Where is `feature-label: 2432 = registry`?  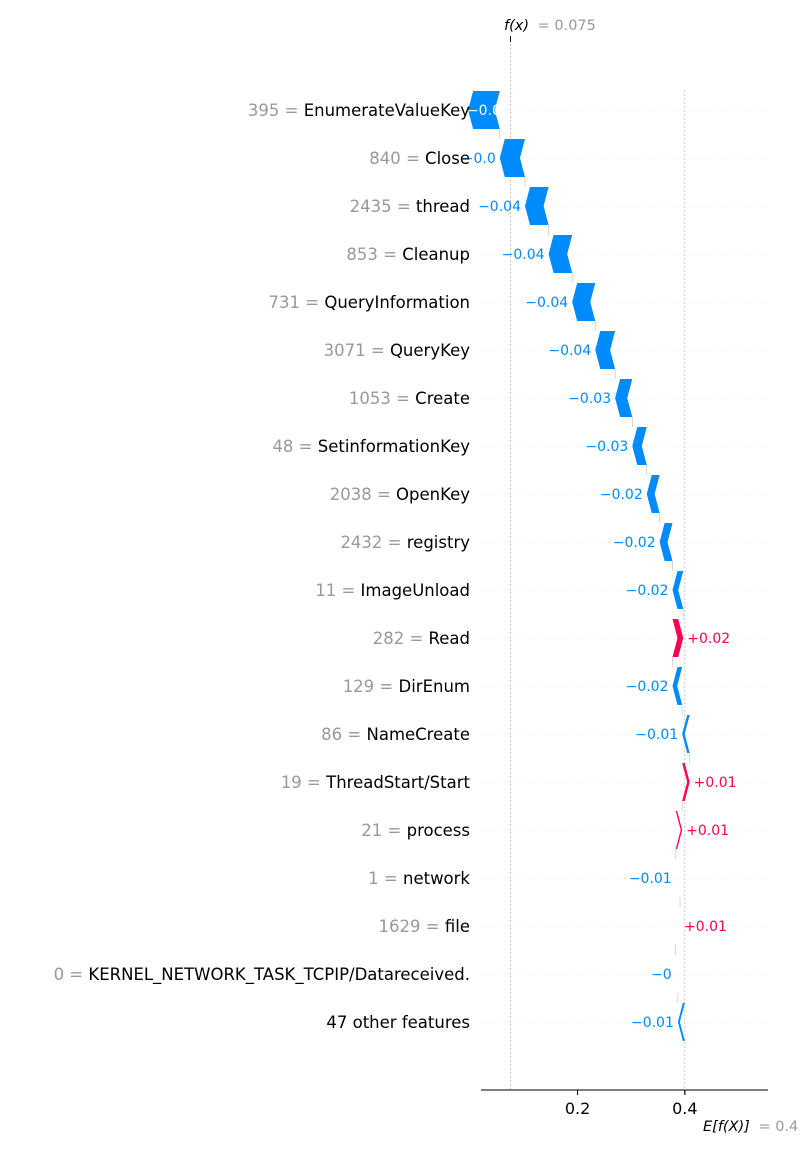 feature-label: 2432 = registry is located at coordinates (405, 542).